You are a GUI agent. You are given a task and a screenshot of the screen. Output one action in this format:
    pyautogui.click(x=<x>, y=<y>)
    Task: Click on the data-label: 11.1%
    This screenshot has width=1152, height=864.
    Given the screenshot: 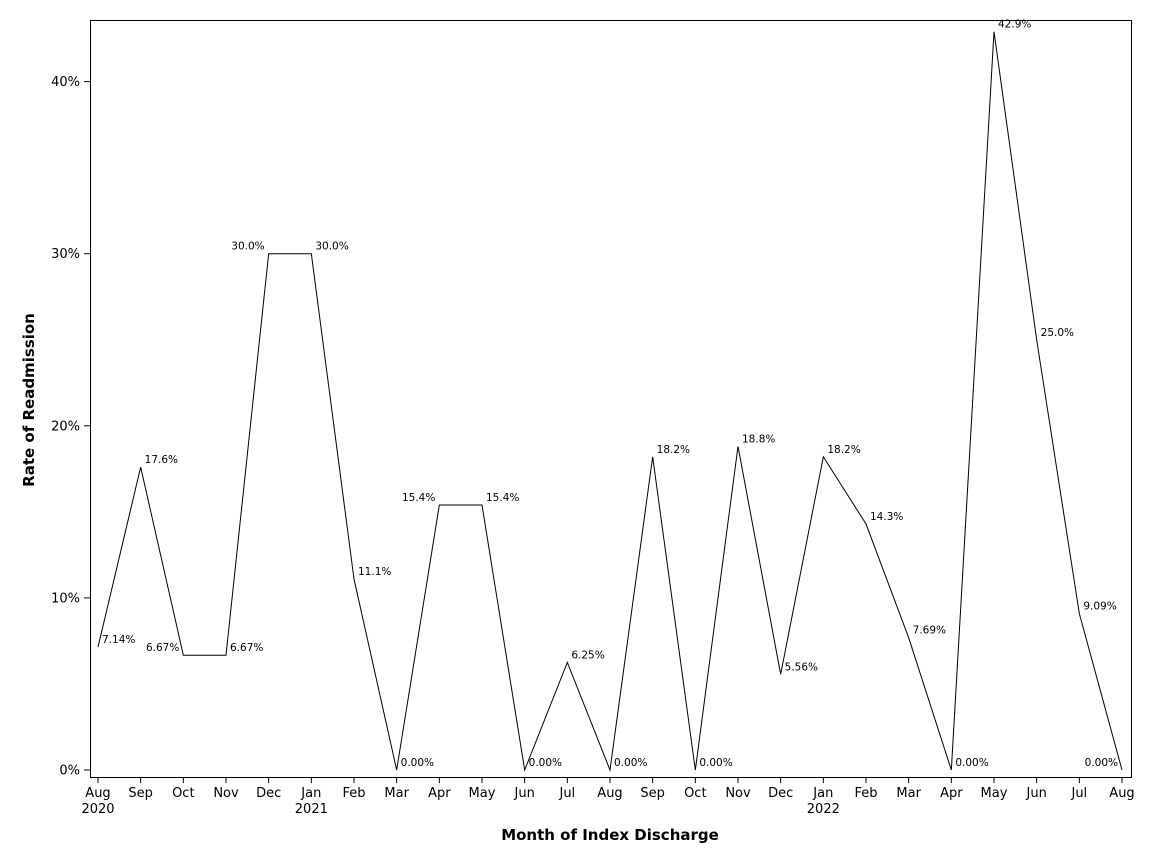 What is the action you would take?
    pyautogui.click(x=374, y=572)
    